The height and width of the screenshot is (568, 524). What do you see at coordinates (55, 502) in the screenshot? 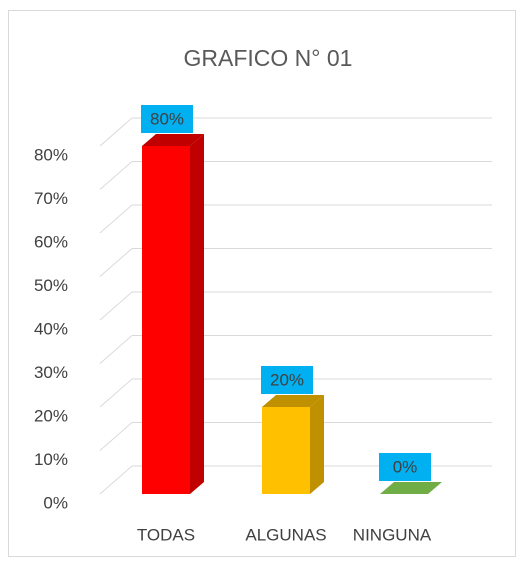
I see `y-tick-label: 0%` at bounding box center [55, 502].